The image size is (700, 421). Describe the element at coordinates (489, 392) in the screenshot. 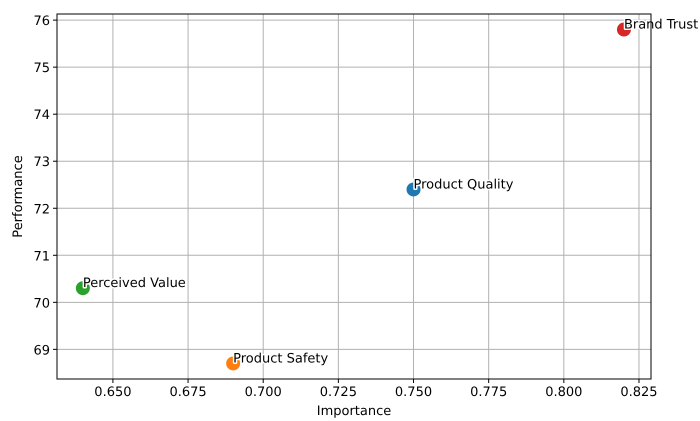

I see `x-tick-label: 0.775` at that location.